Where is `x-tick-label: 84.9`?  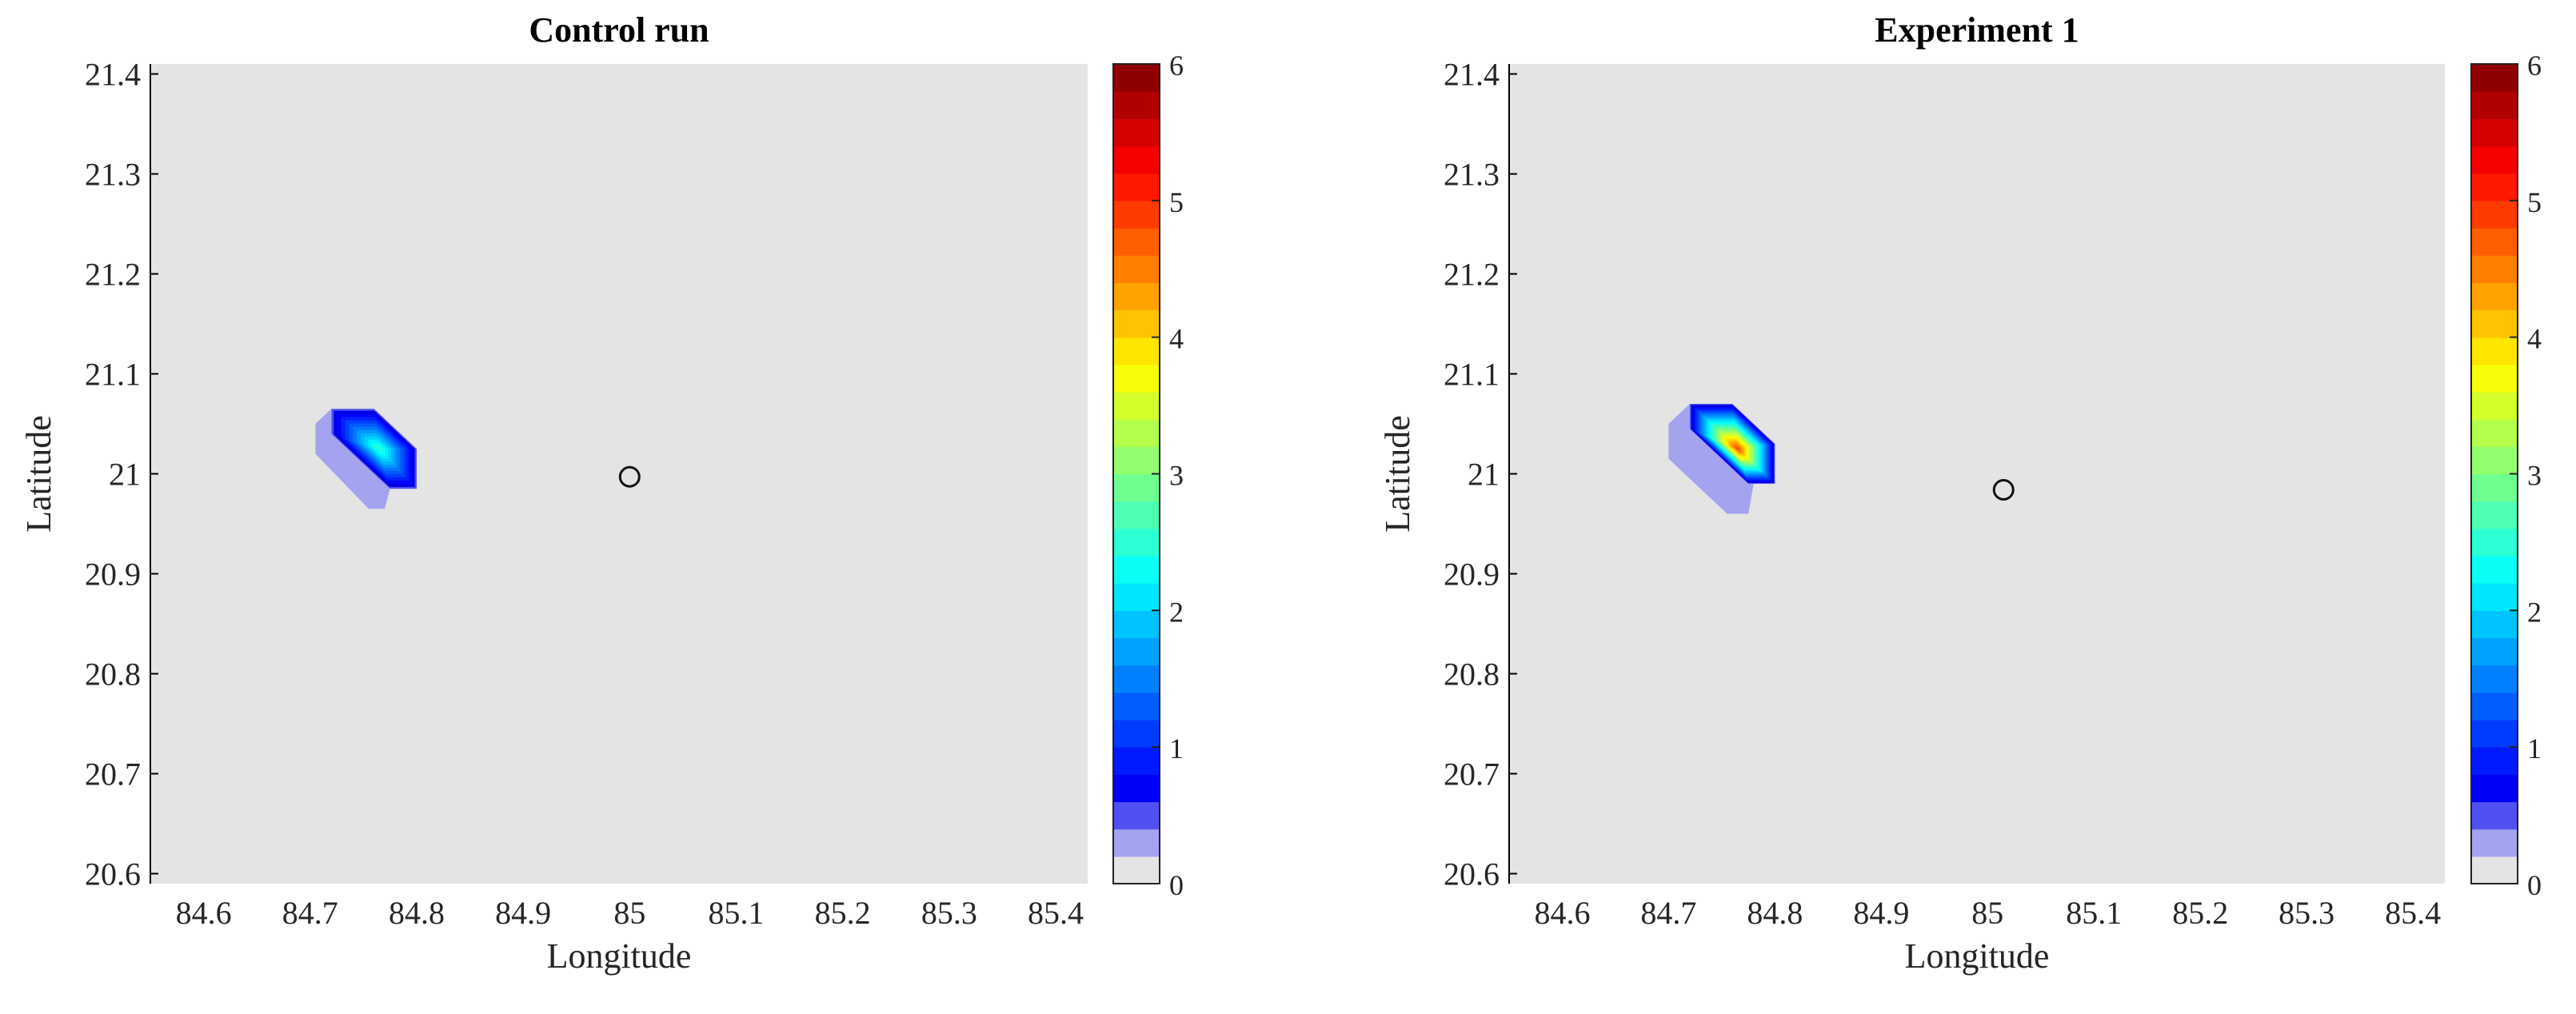
x-tick-label: 84.9 is located at coordinates (523, 913).